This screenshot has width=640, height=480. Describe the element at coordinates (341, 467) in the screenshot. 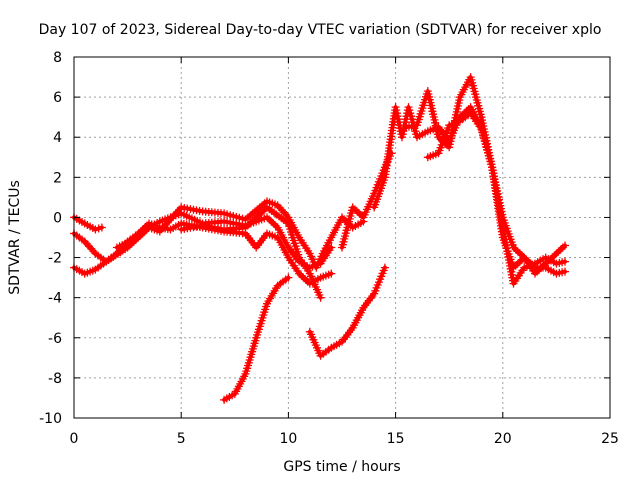

I see `x-axis-label: GPS time / hours` at that location.